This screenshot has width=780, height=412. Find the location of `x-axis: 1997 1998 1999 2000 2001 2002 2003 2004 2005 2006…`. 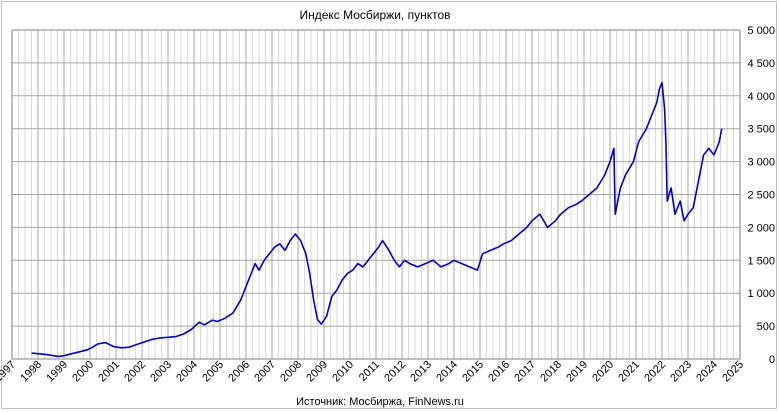

x-axis: 1997 1998 1999 2000 2001 2002 2003 2004 2005 2006… is located at coordinates (373, 372).